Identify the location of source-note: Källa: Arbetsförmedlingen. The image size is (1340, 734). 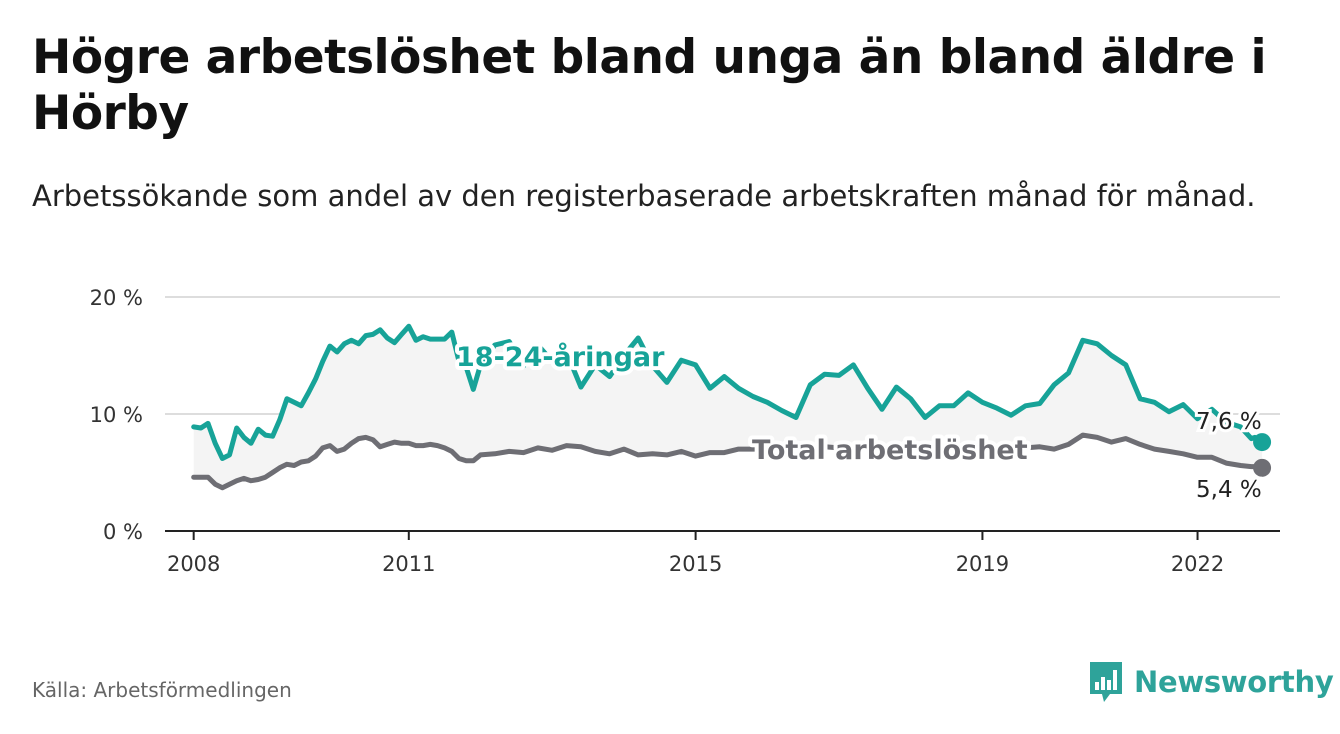
(162, 690).